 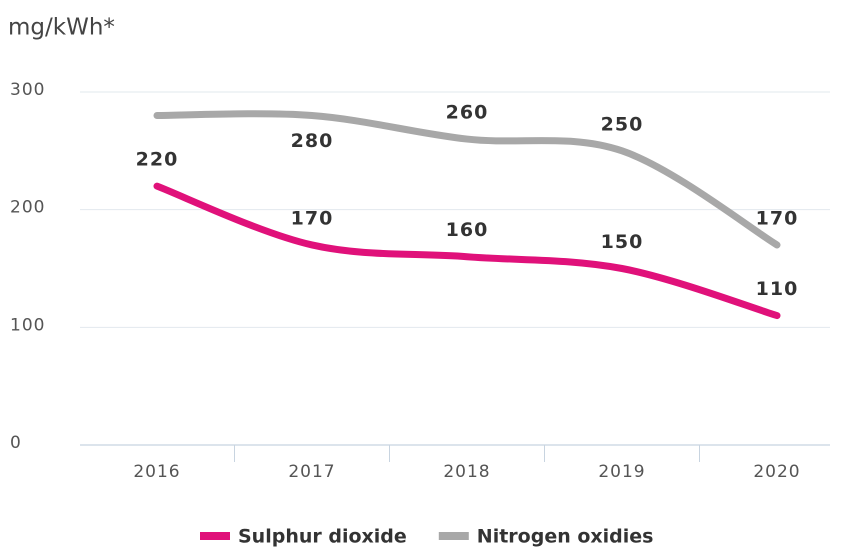 What do you see at coordinates (312, 141) in the screenshot?
I see `data-label: 280` at bounding box center [312, 141].